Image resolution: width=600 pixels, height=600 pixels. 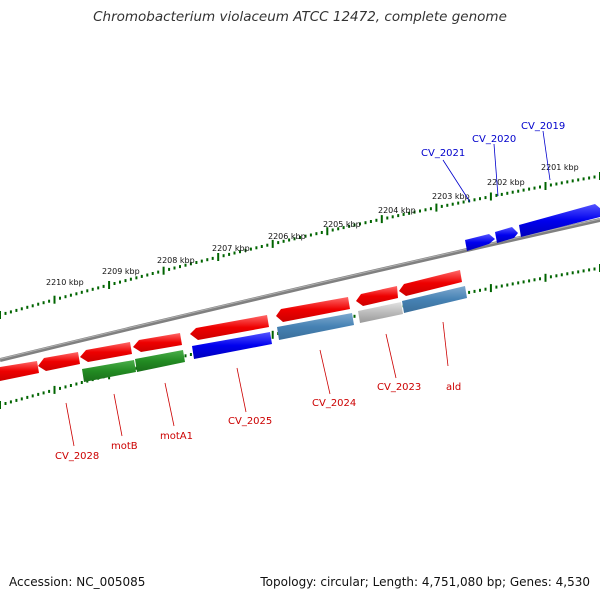 What do you see at coordinates (250, 421) in the screenshot?
I see `gene-label-cv2025: CV_2025` at bounding box center [250, 421].